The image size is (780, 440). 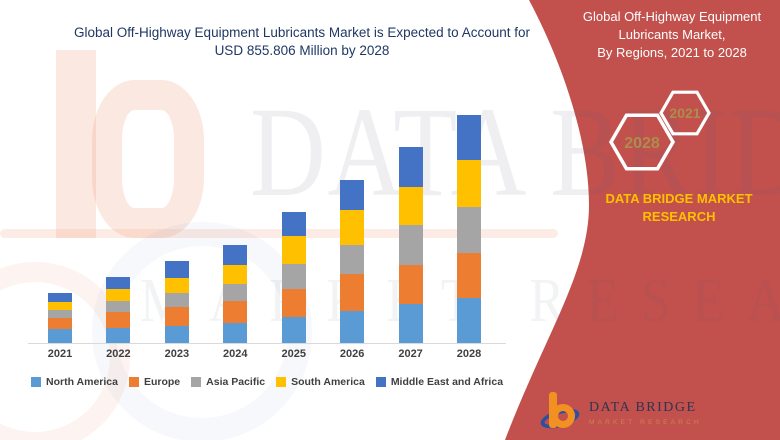 I want to click on bar-2024, so click(x=235, y=294).